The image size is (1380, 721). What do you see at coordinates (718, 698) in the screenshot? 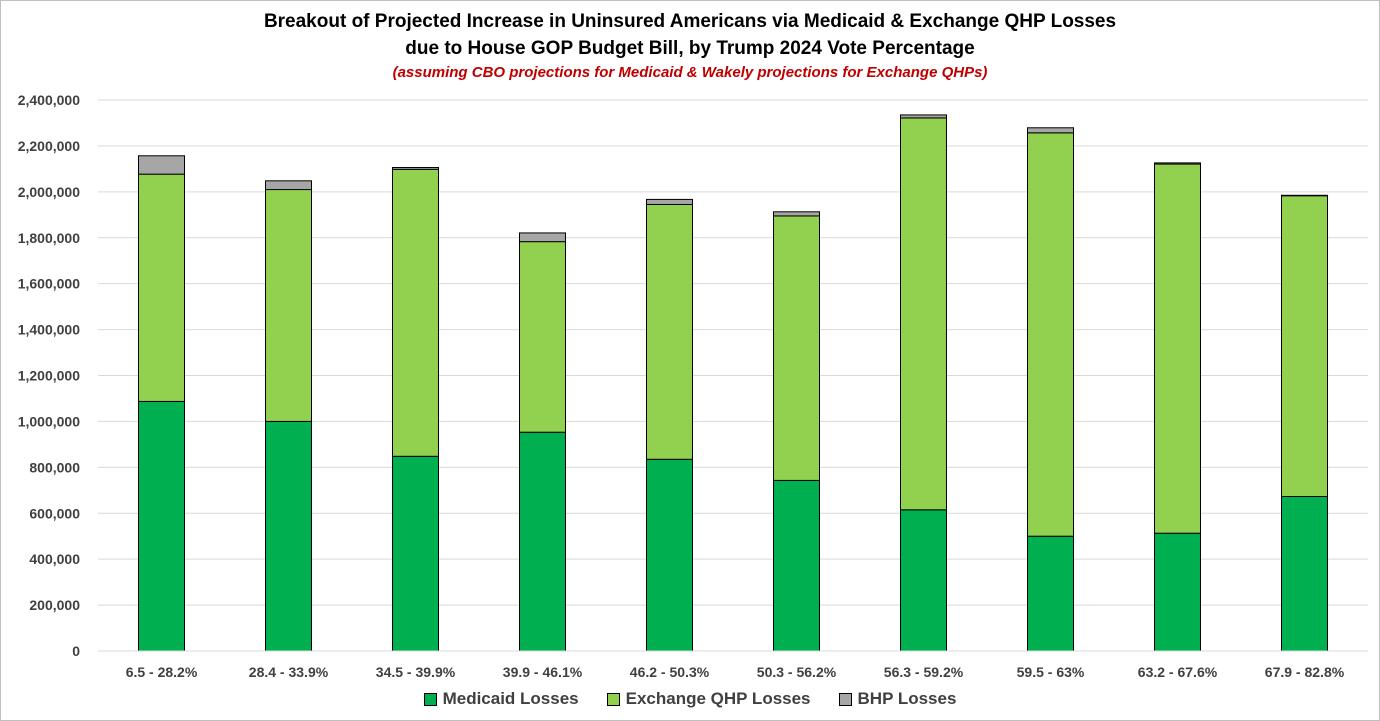
I see `legend-label: Exchange QHP Losses` at bounding box center [718, 698].